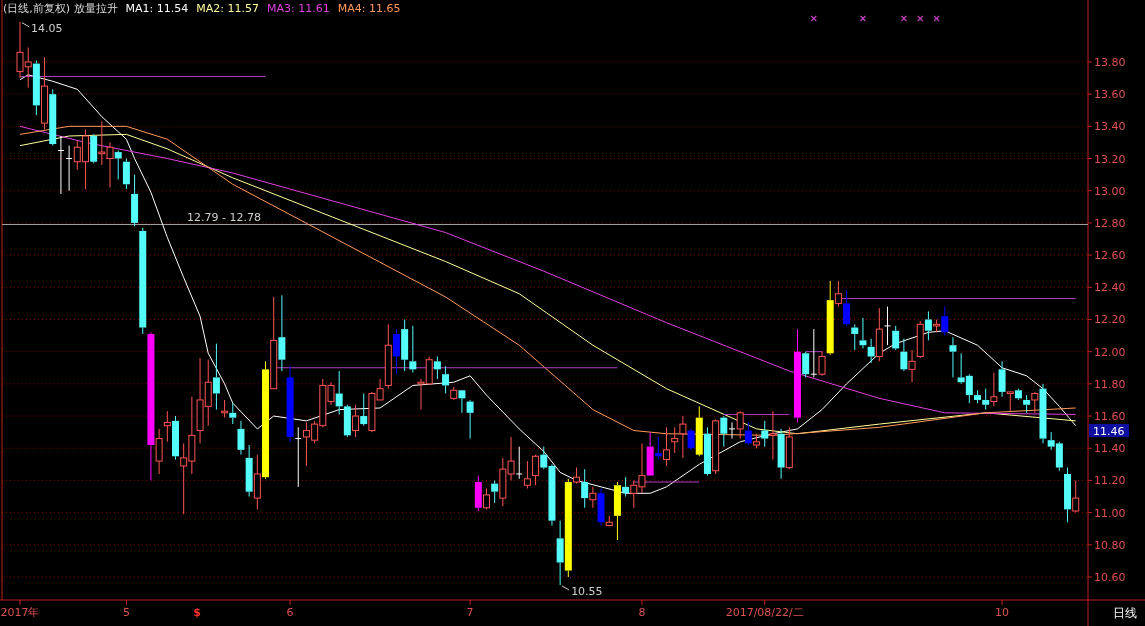  What do you see at coordinates (290, 612) in the screenshot?
I see `x-tick-label: 6` at bounding box center [290, 612].